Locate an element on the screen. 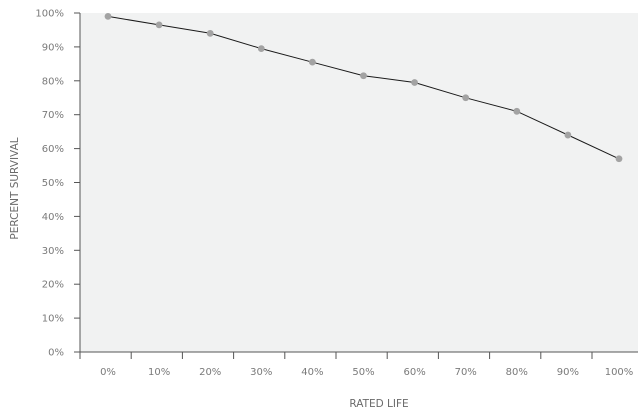  x-tick-label: 20% is located at coordinates (210, 372).